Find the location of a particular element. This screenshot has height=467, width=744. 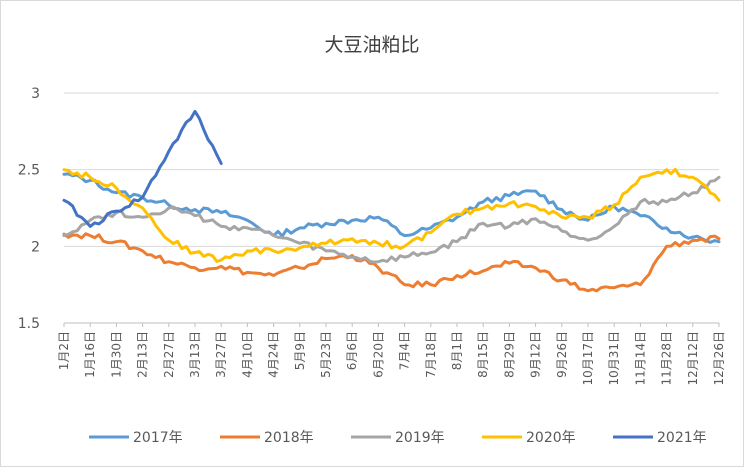

y-tick-label: 2 is located at coordinates (35, 247).